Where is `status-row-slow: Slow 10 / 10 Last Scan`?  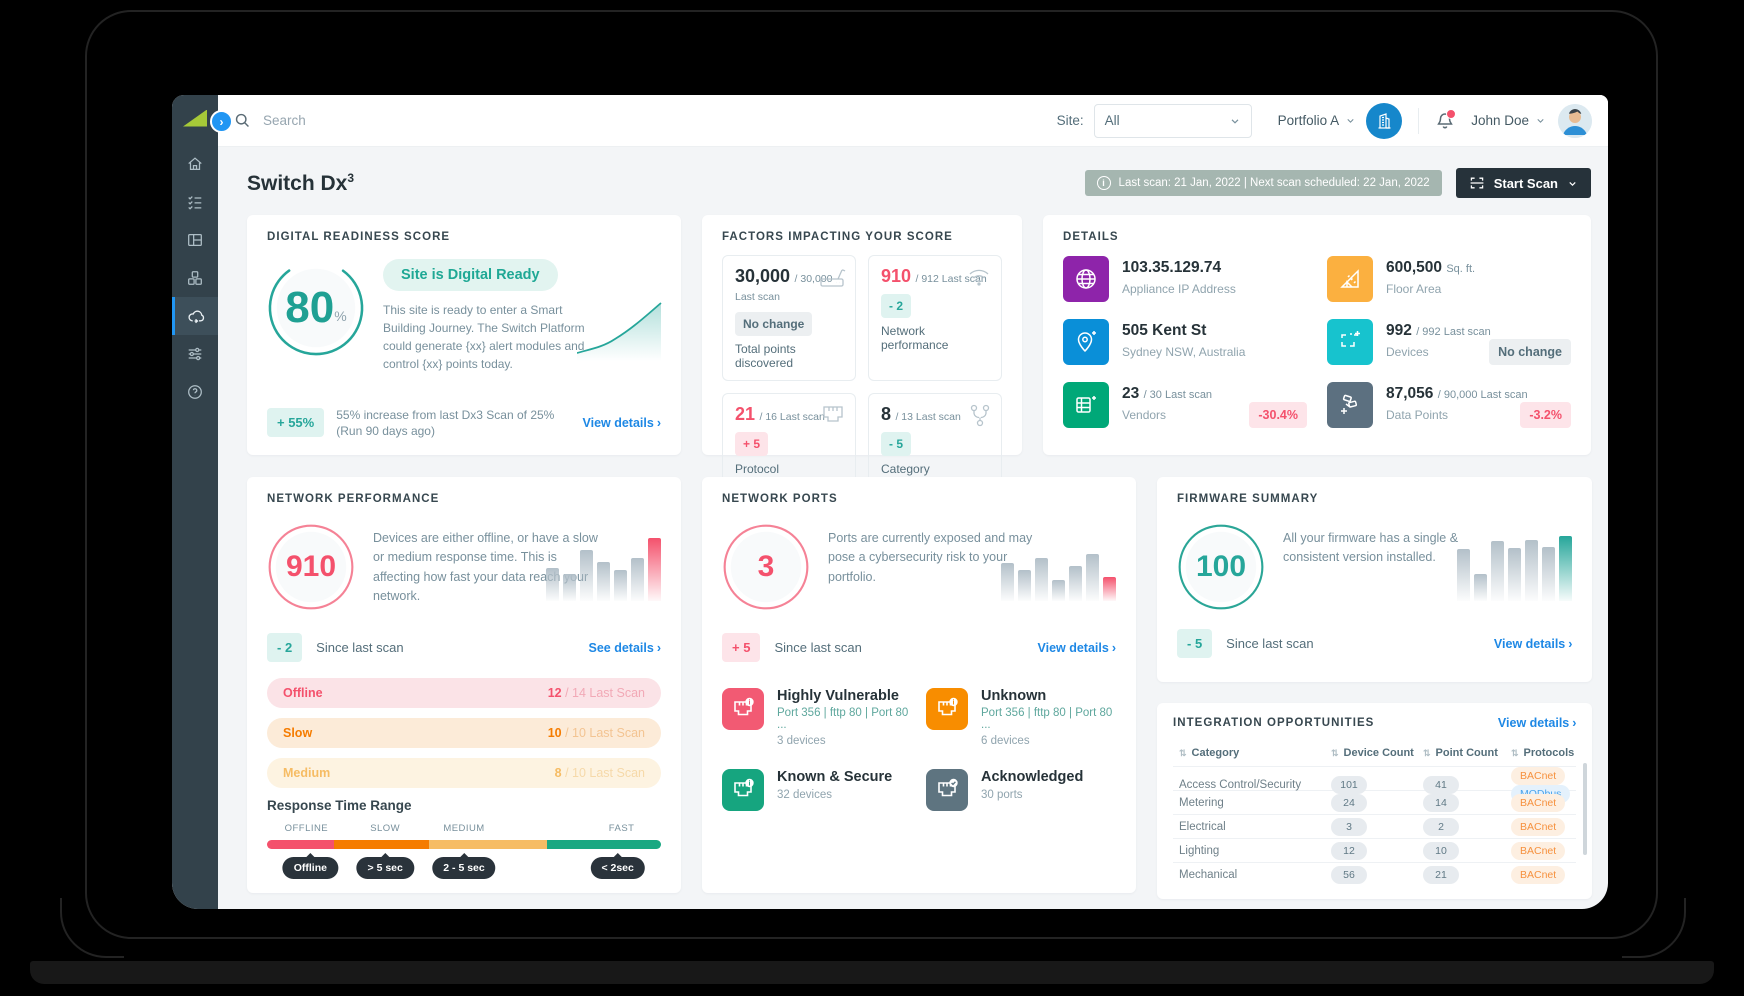
status-row-slow: Slow 10 / 10 Last Scan is located at coordinates (464, 733).